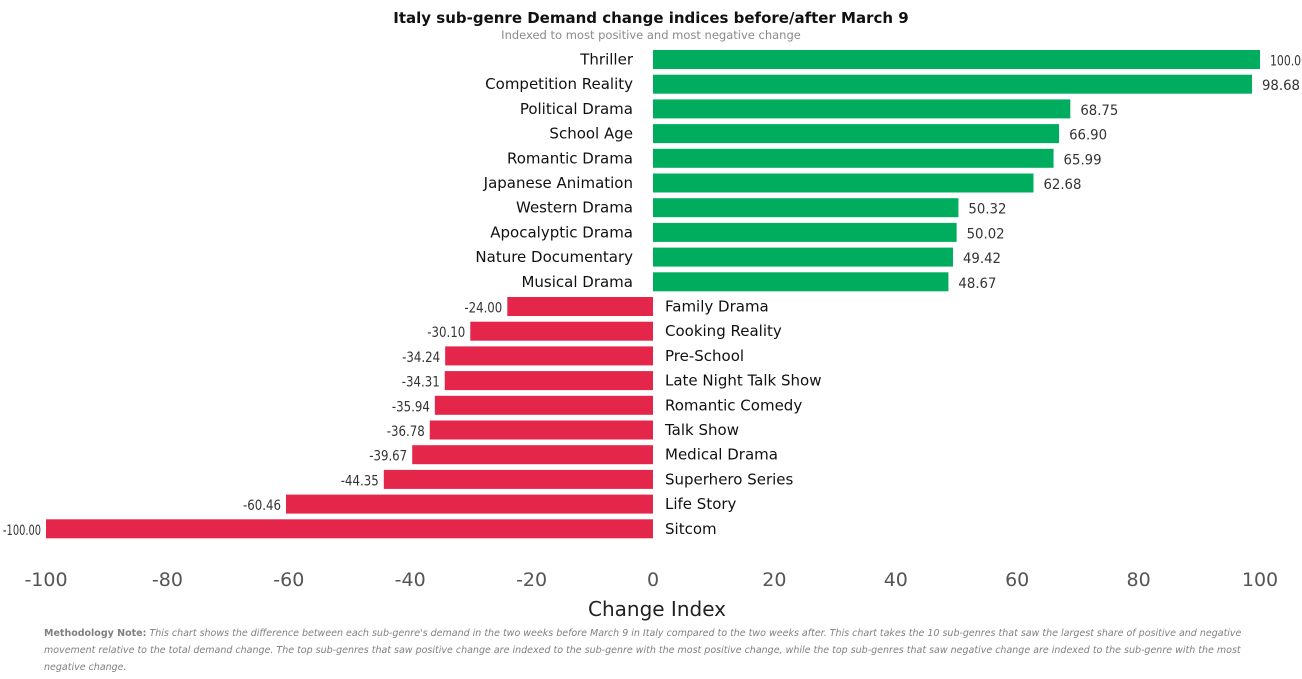 Image resolution: width=1302 pixels, height=679 pixels. Describe the element at coordinates (167, 580) in the screenshot. I see `x-tick-label-2: -80` at that location.